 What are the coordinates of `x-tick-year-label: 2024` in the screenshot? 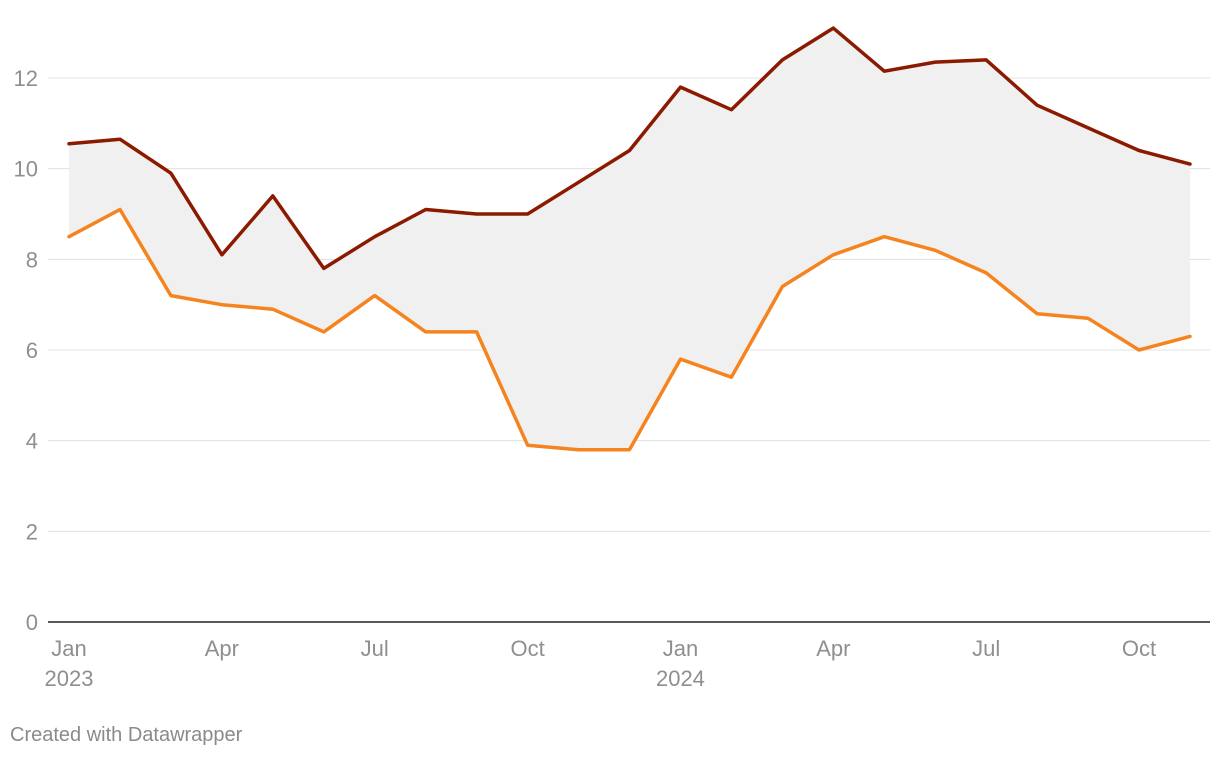 It's located at (680, 678).